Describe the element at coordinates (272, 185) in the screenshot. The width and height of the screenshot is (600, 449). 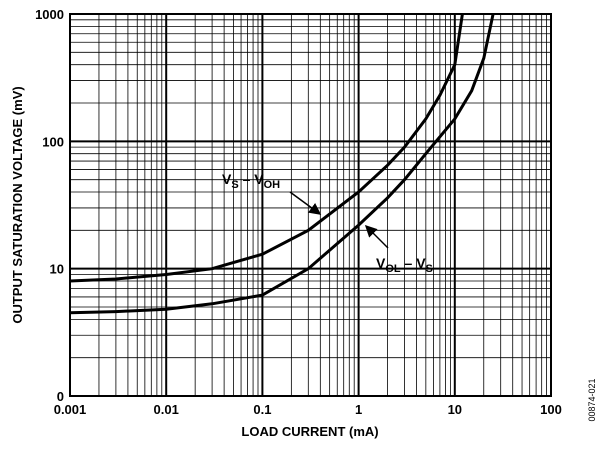
I see `subscript: OH` at that location.